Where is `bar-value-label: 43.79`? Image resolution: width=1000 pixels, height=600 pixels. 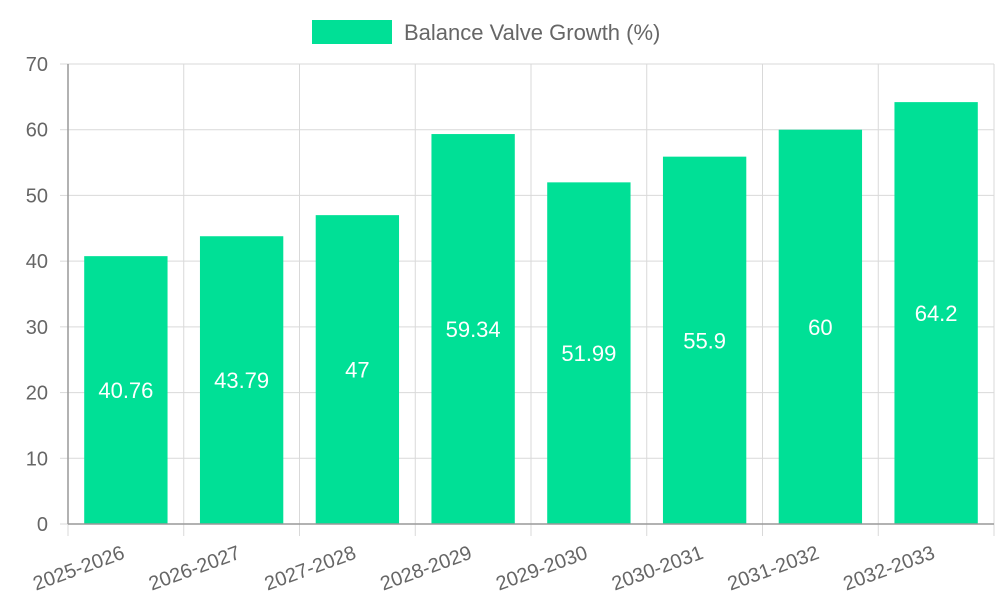 bar-value-label: 43.79 is located at coordinates (241, 380).